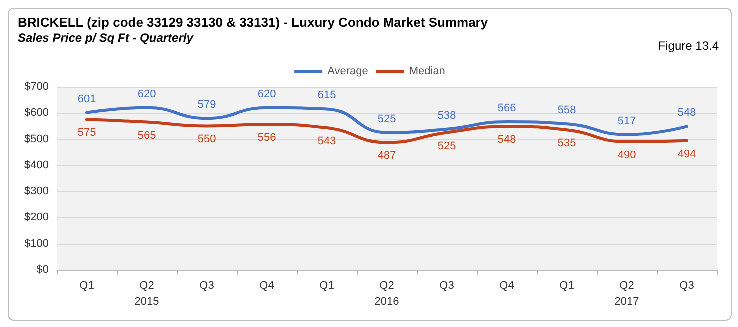 This screenshot has width=738, height=327. Describe the element at coordinates (327, 96) in the screenshot. I see `data-label: 615` at that location.